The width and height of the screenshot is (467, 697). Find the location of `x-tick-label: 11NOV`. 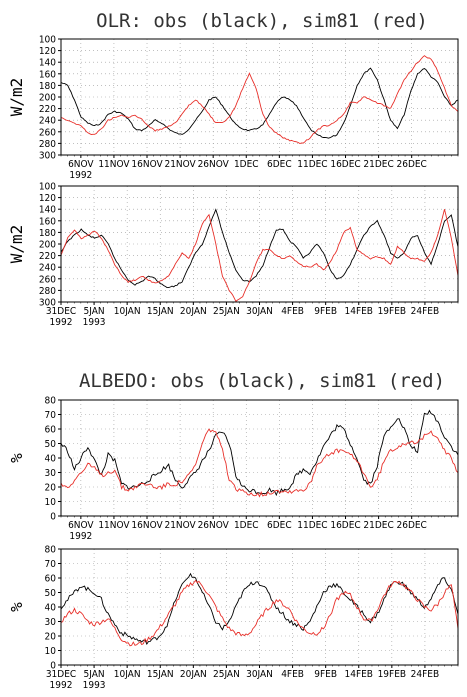

x-tick-label: 11NOV is located at coordinates (114, 164).